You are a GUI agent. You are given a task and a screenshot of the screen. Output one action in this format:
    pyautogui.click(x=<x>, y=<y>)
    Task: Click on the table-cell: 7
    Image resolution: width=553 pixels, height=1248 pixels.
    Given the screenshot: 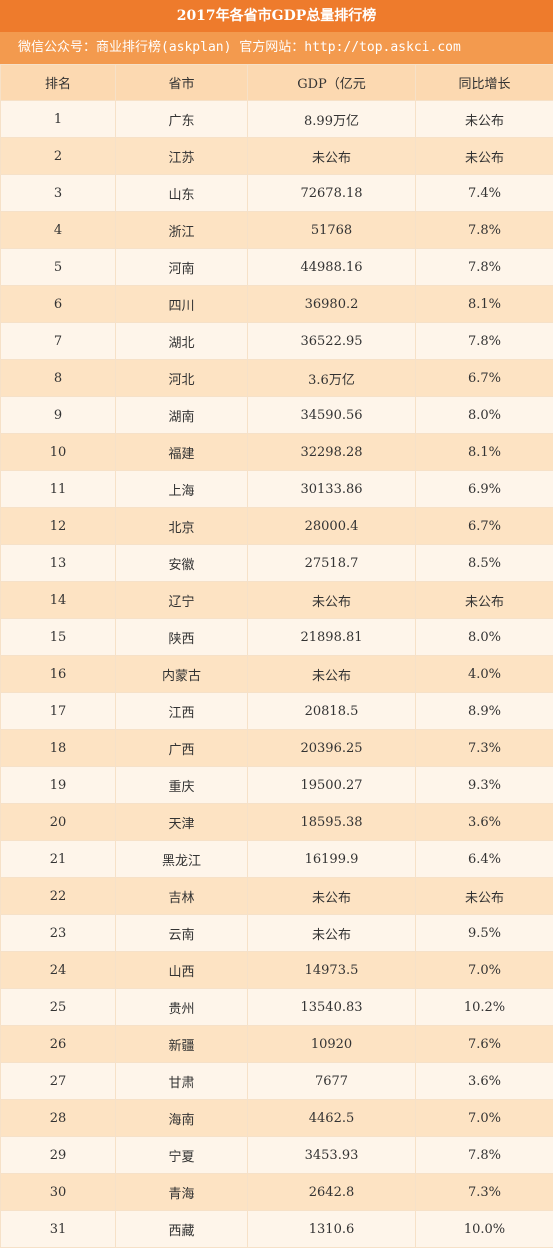 What is the action you would take?
    pyautogui.click(x=58, y=341)
    